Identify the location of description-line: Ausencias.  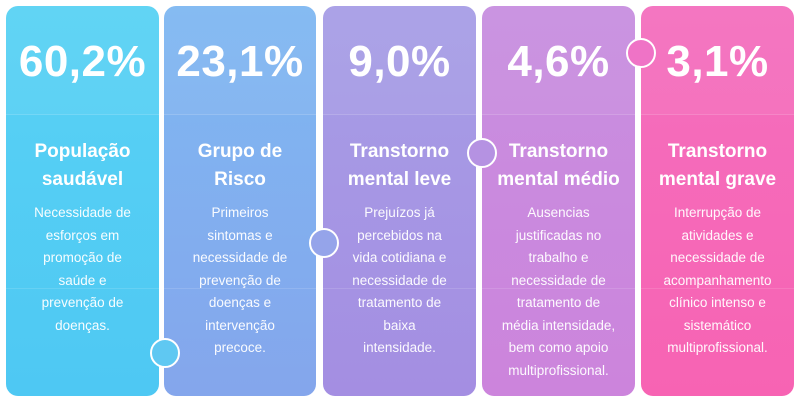
(558, 212).